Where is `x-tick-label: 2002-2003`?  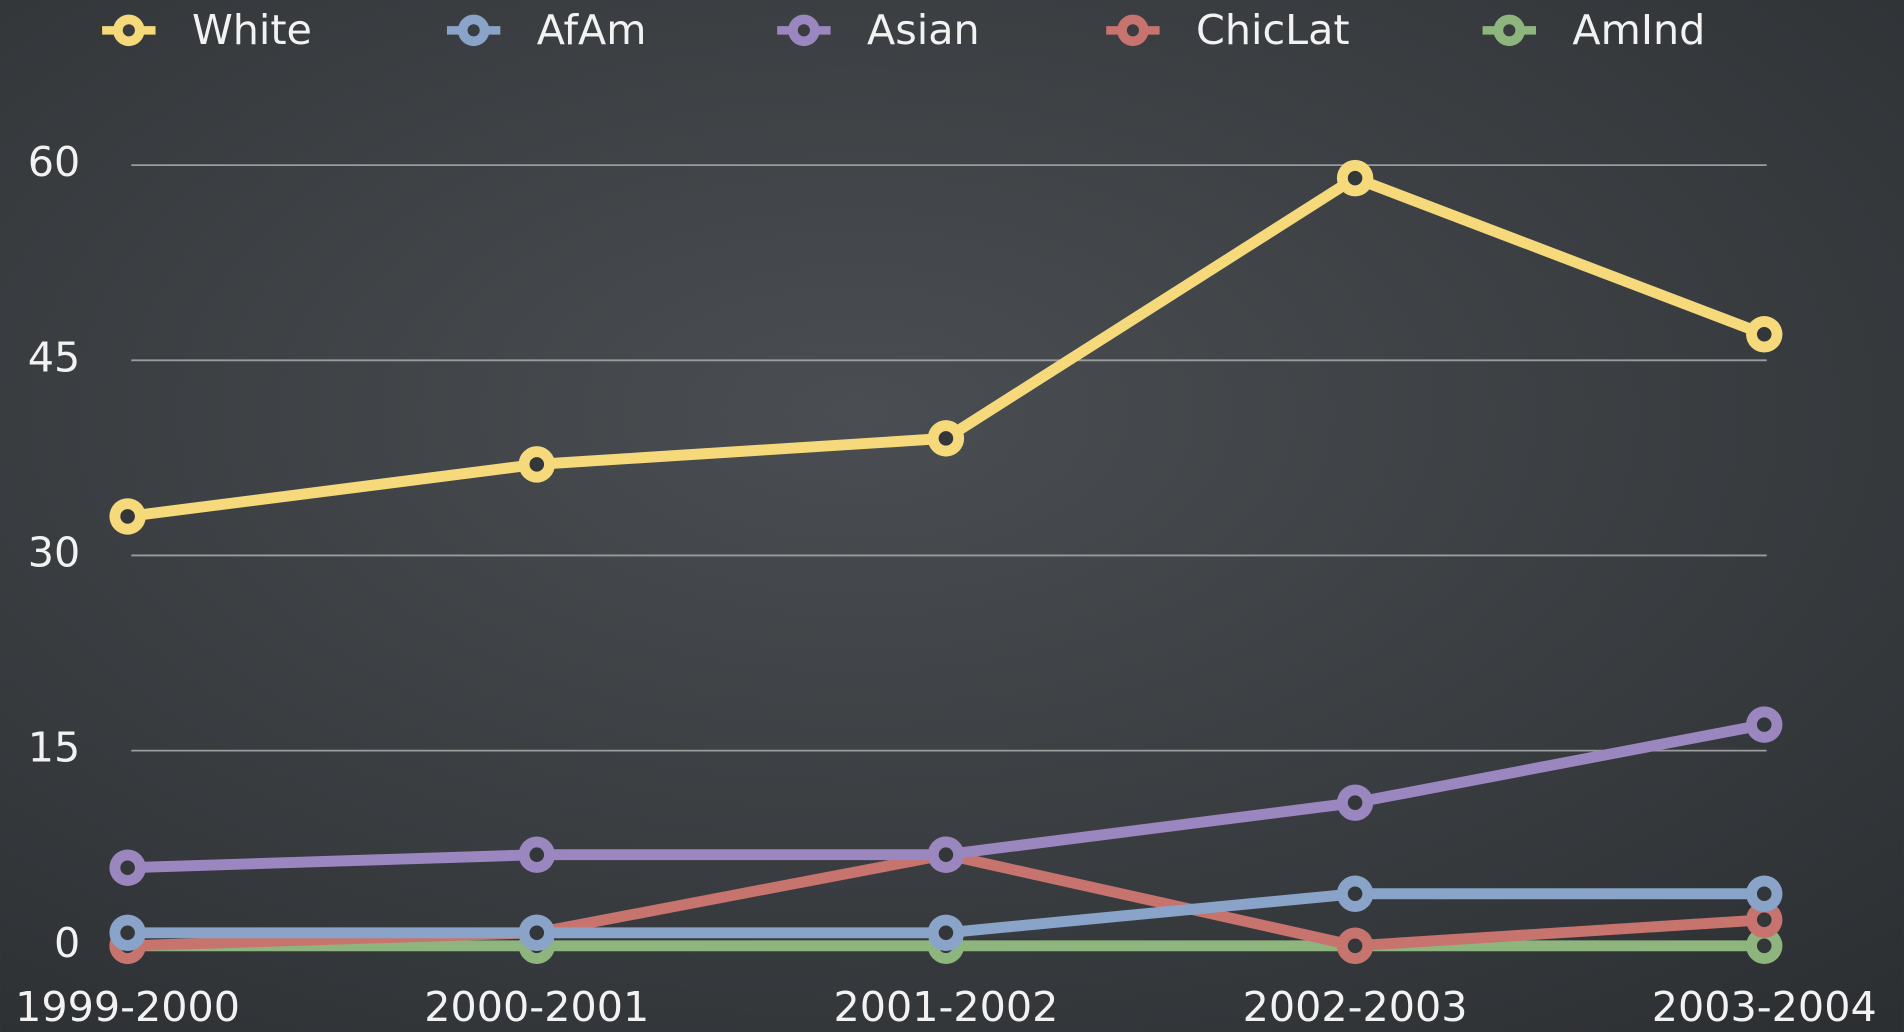
x-tick-label: 2002-2003 is located at coordinates (1355, 1007).